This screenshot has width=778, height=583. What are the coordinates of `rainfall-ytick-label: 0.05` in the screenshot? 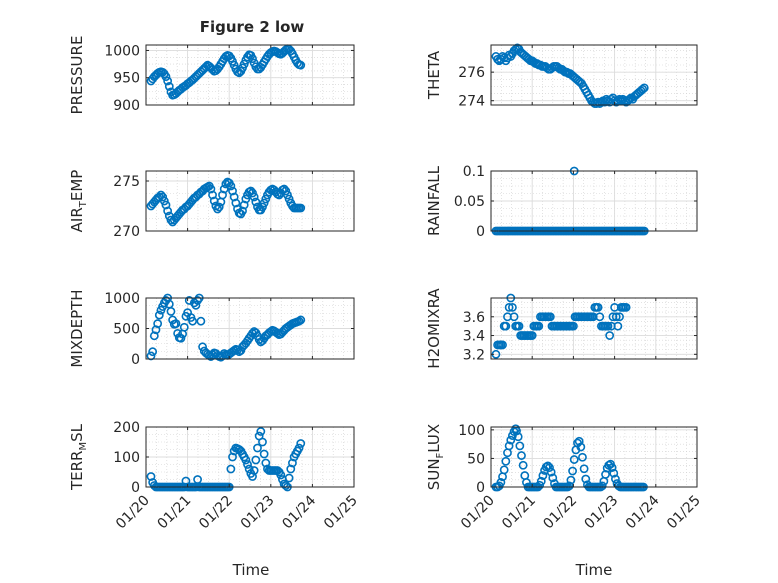 It's located at (469, 202).